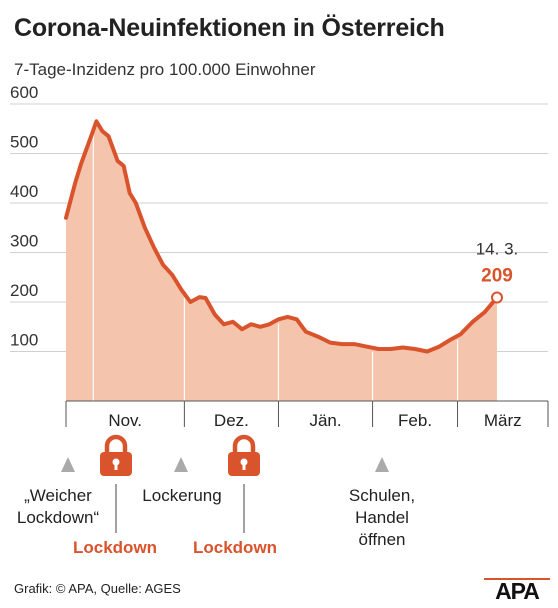  What do you see at coordinates (24, 191) in the screenshot?
I see `y-tick-label: 400` at bounding box center [24, 191].